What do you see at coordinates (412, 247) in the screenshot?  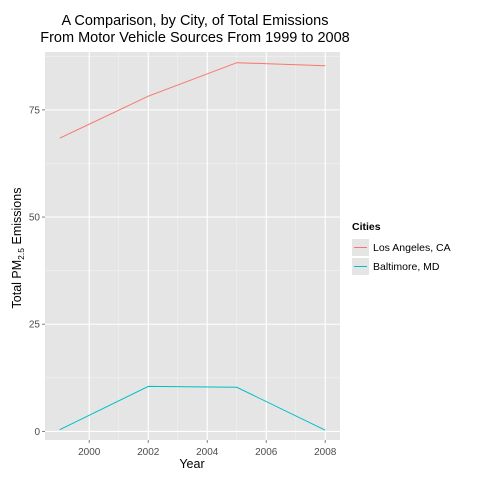 I see `legend-label-los-angeles: Los Angeles, CA` at bounding box center [412, 247].